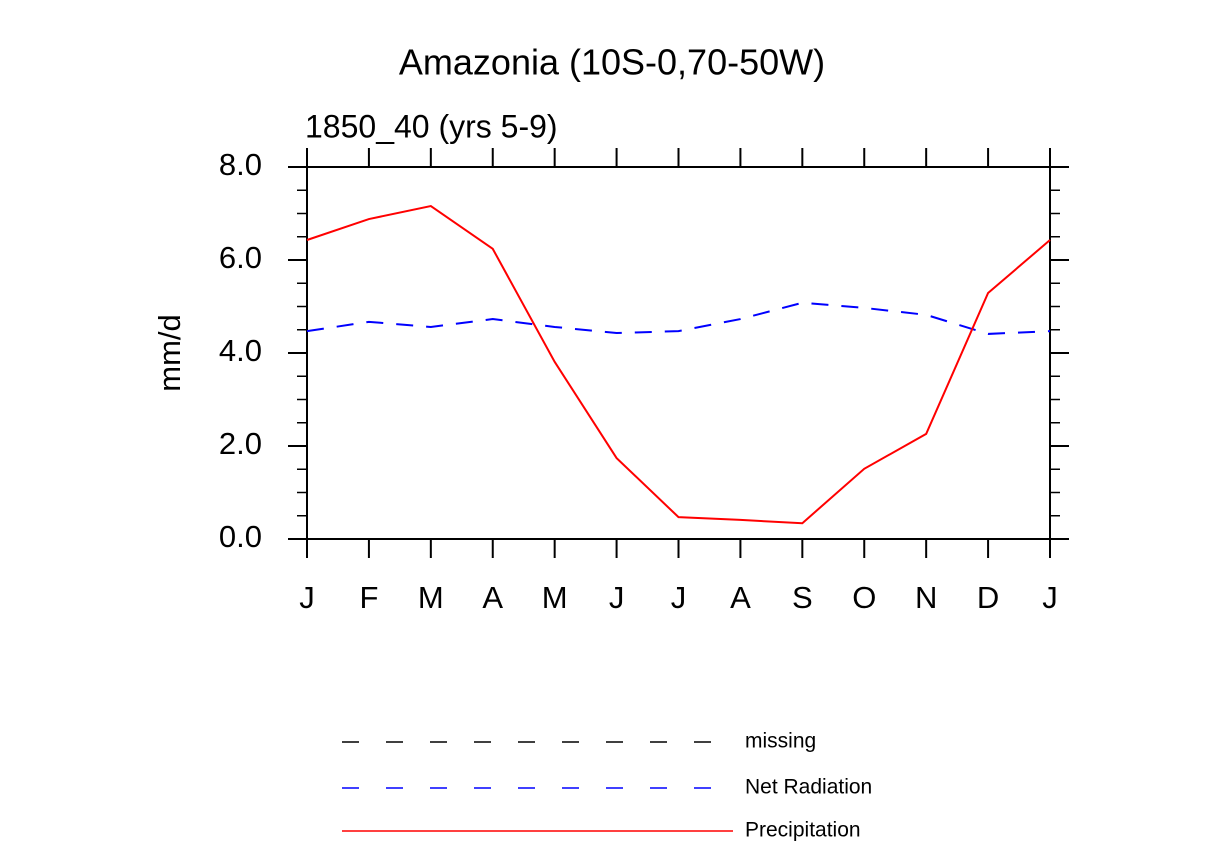 Image resolution: width=1224 pixels, height=843 pixels. What do you see at coordinates (240, 164) in the screenshot?
I see `y-tick-label: 8.0` at bounding box center [240, 164].